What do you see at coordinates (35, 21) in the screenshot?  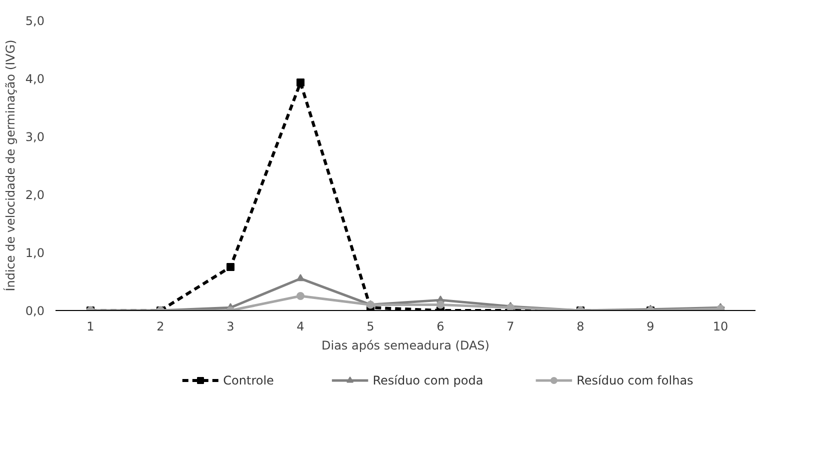 I see `y-tick-label: 5,0` at bounding box center [35, 21].